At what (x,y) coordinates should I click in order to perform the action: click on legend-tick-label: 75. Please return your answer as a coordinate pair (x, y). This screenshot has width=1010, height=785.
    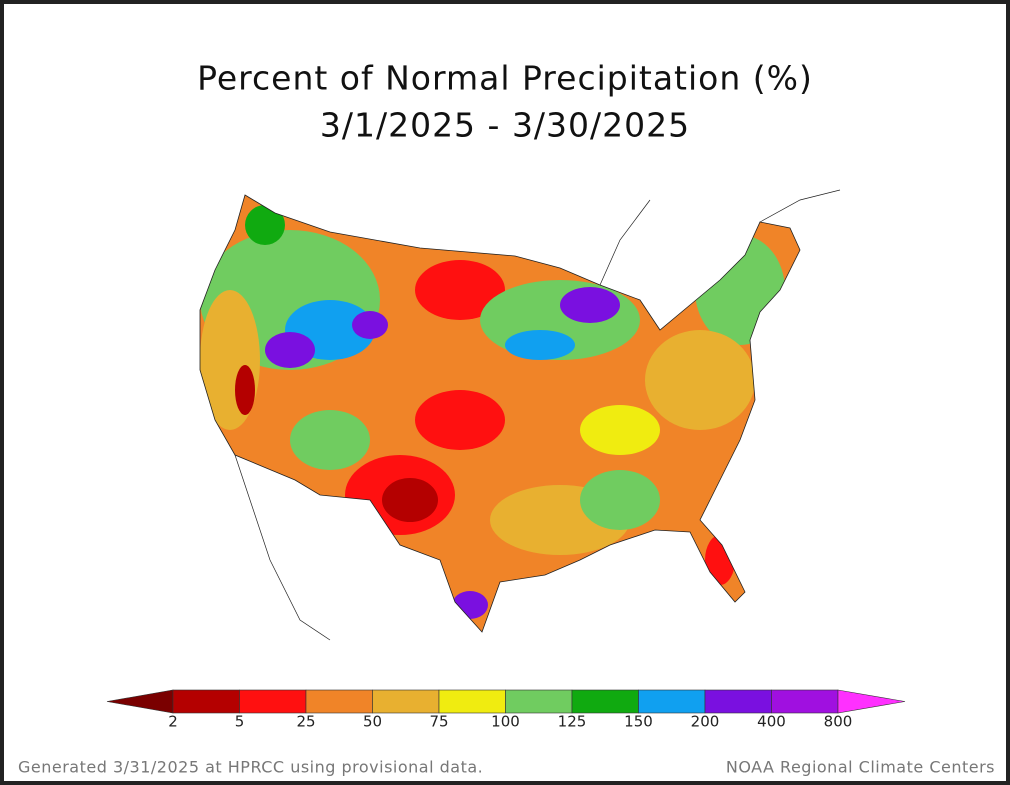
    Looking at the image, I should click on (438, 722).